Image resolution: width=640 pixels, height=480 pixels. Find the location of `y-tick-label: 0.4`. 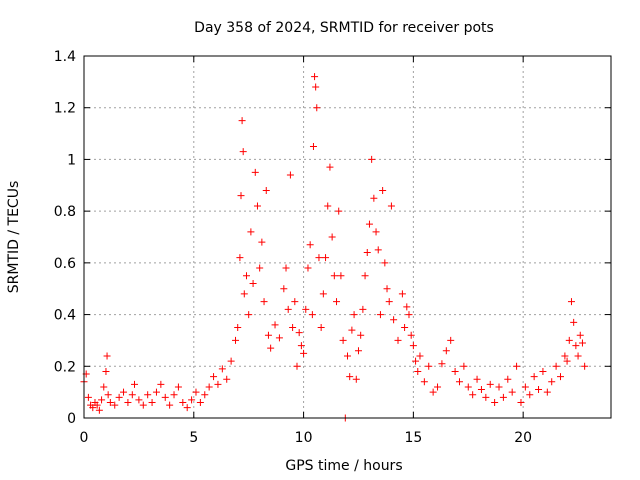

y-tick-label: 0.4 is located at coordinates (65, 316).